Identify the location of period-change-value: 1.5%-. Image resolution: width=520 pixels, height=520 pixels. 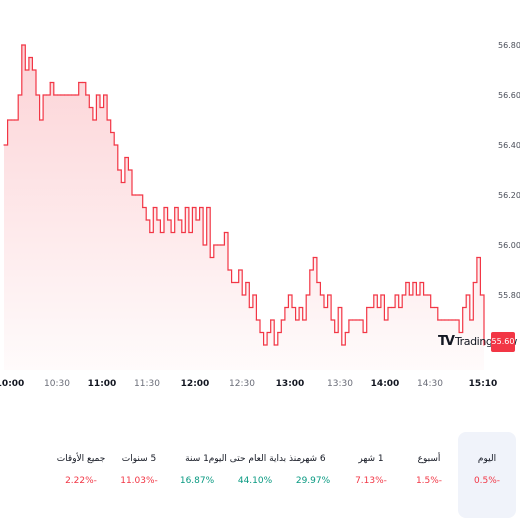
(429, 481).